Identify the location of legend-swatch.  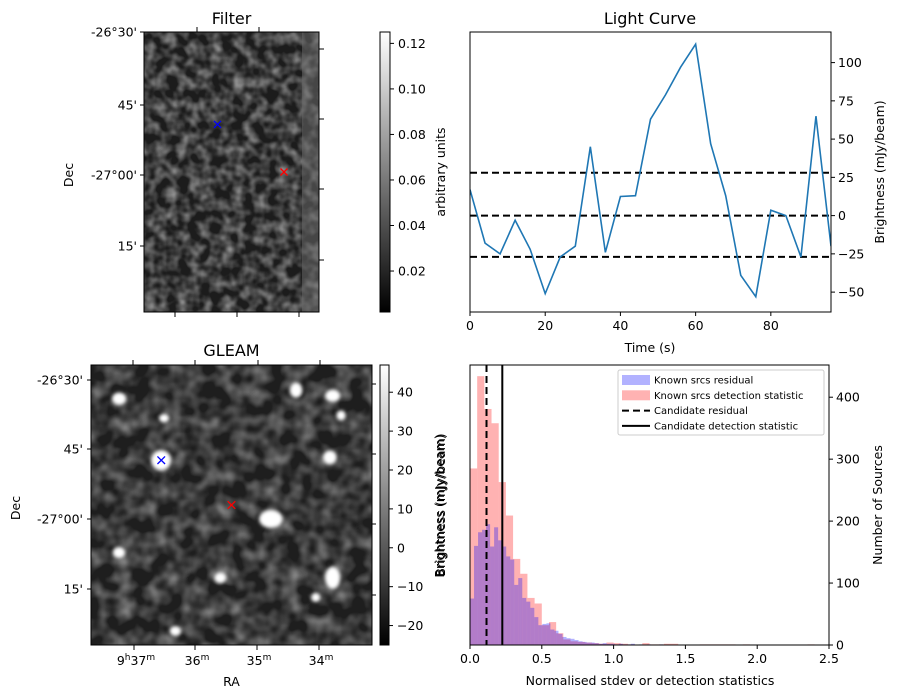
(636, 380).